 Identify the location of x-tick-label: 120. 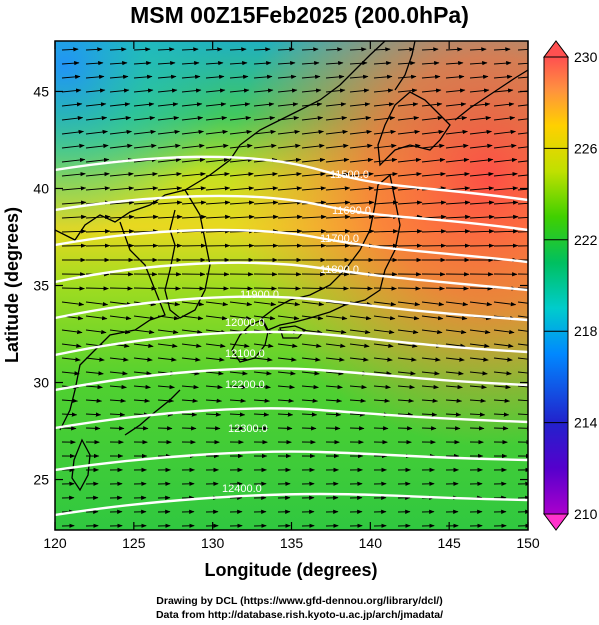
(55, 543).